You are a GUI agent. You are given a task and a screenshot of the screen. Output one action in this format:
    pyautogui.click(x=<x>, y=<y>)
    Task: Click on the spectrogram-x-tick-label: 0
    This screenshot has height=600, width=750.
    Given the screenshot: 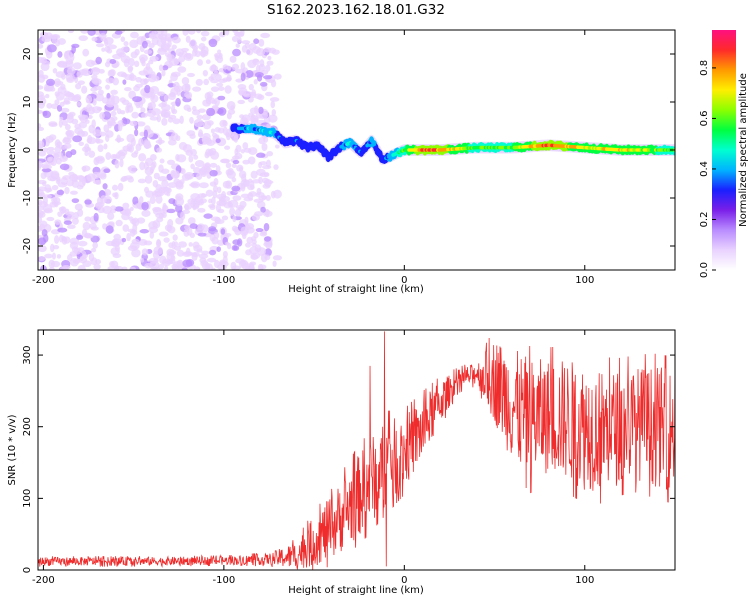 What is the action you would take?
    pyautogui.click(x=404, y=280)
    